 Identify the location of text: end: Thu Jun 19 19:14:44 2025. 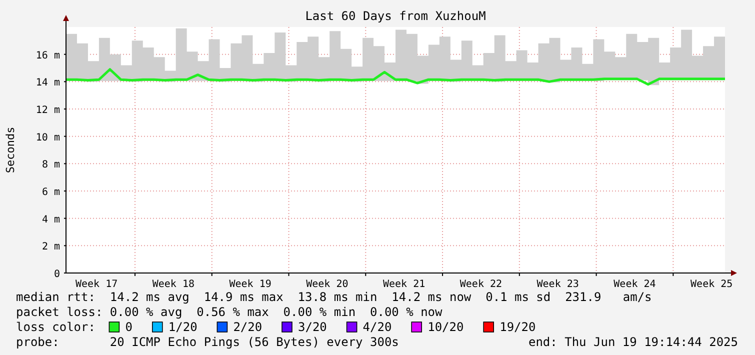
(633, 342).